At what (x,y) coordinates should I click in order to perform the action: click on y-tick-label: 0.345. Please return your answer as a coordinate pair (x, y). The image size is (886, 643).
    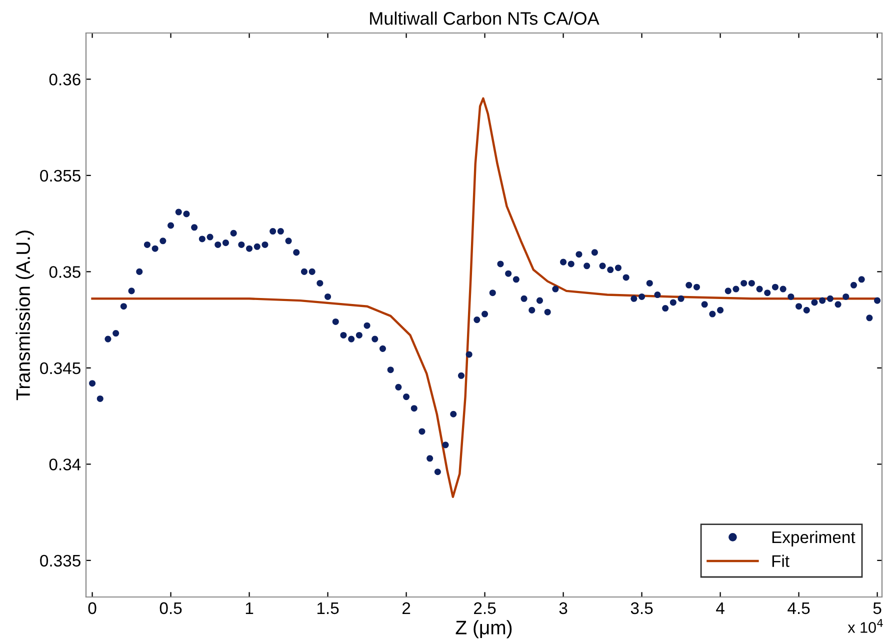
    Looking at the image, I should click on (60, 368).